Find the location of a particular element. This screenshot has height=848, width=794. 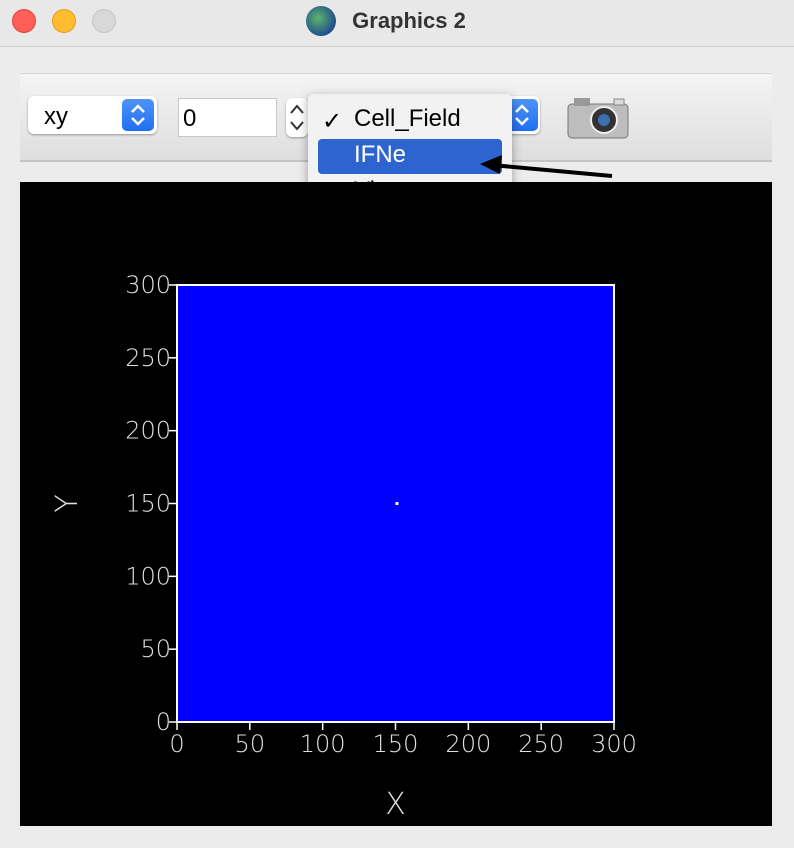

x-tick-label: 50 is located at coordinates (250, 744).